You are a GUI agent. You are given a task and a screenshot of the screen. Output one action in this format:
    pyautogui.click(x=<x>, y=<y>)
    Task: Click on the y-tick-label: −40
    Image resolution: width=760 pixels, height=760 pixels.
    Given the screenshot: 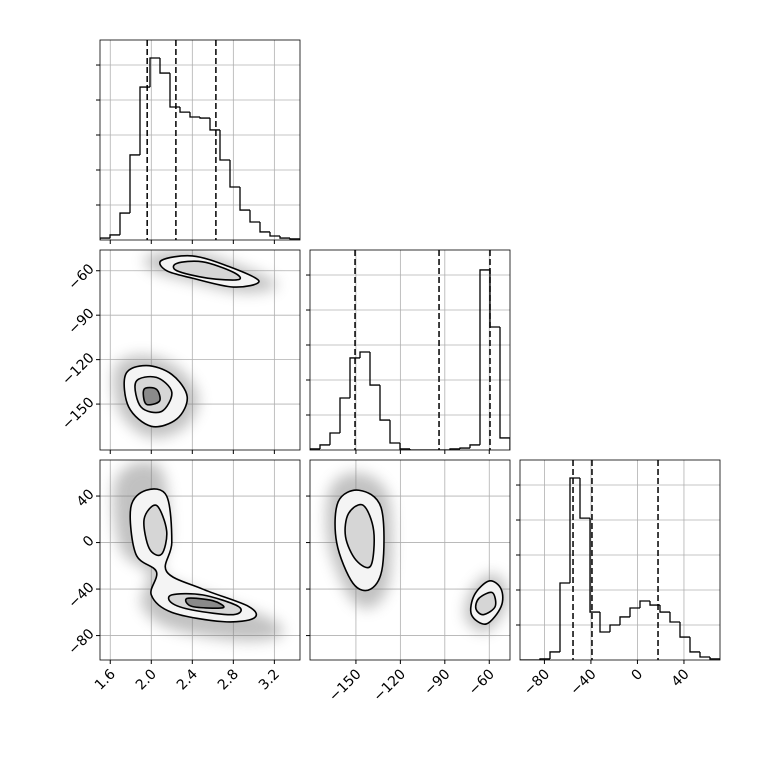 What is the action you would take?
    pyautogui.click(x=81, y=595)
    